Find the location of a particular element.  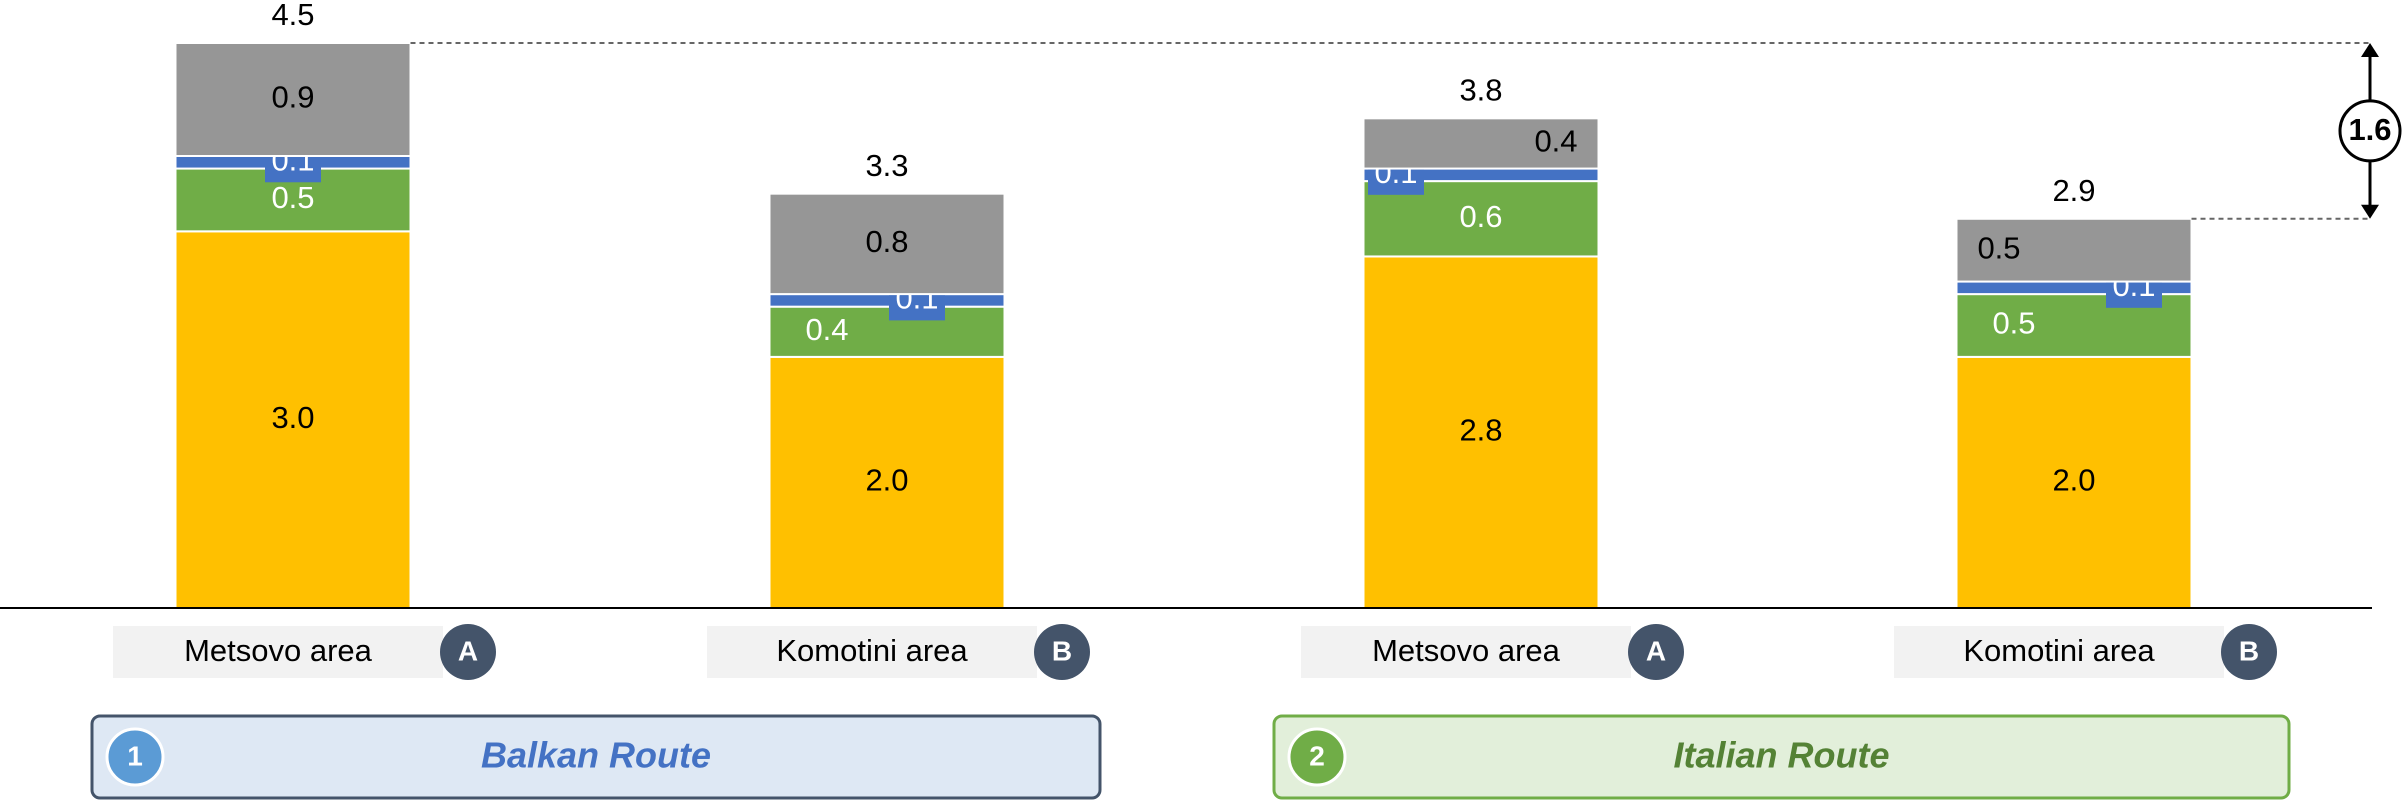

value-label: 0.9 is located at coordinates (292, 97).